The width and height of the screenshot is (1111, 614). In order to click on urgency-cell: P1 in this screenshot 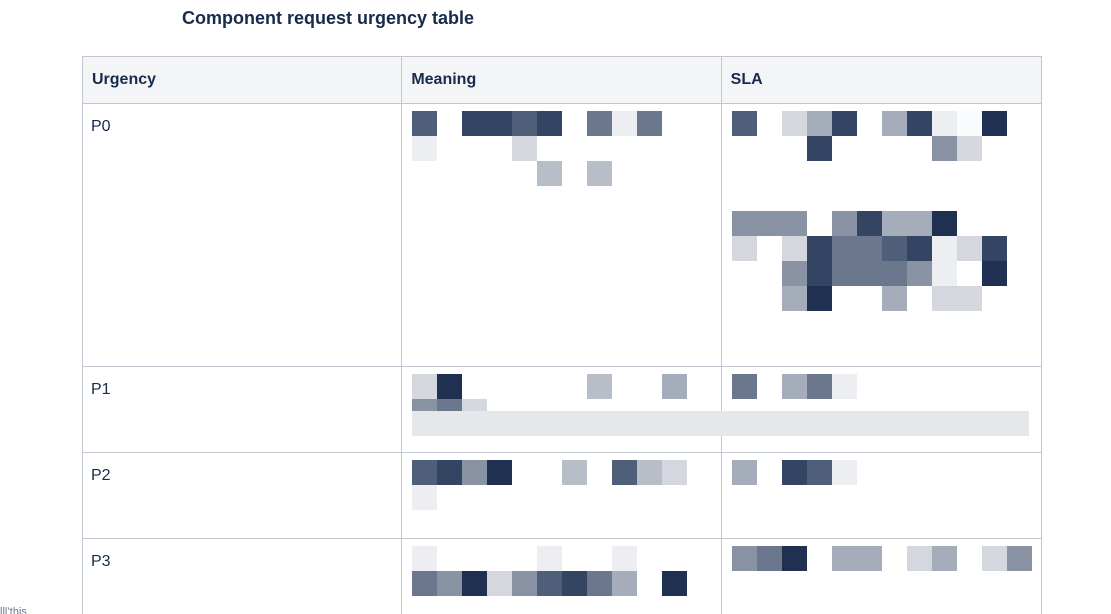, I will do `click(242, 409)`.